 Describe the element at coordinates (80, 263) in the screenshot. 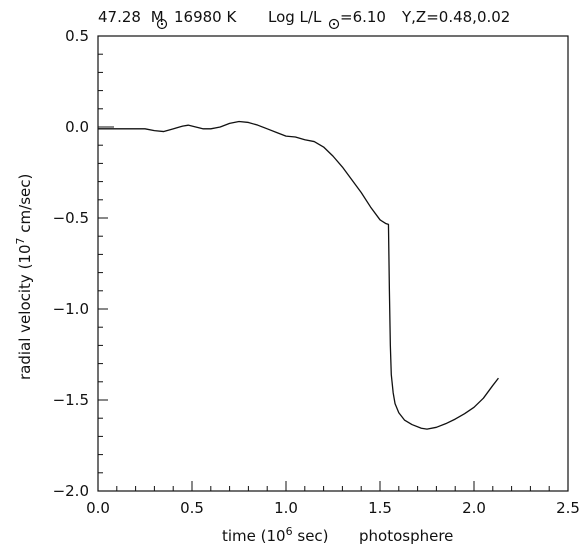

I see `y-axis-ticks: 0.5 0.0 −0.5 −1.0 −1.5 −2.0` at that location.